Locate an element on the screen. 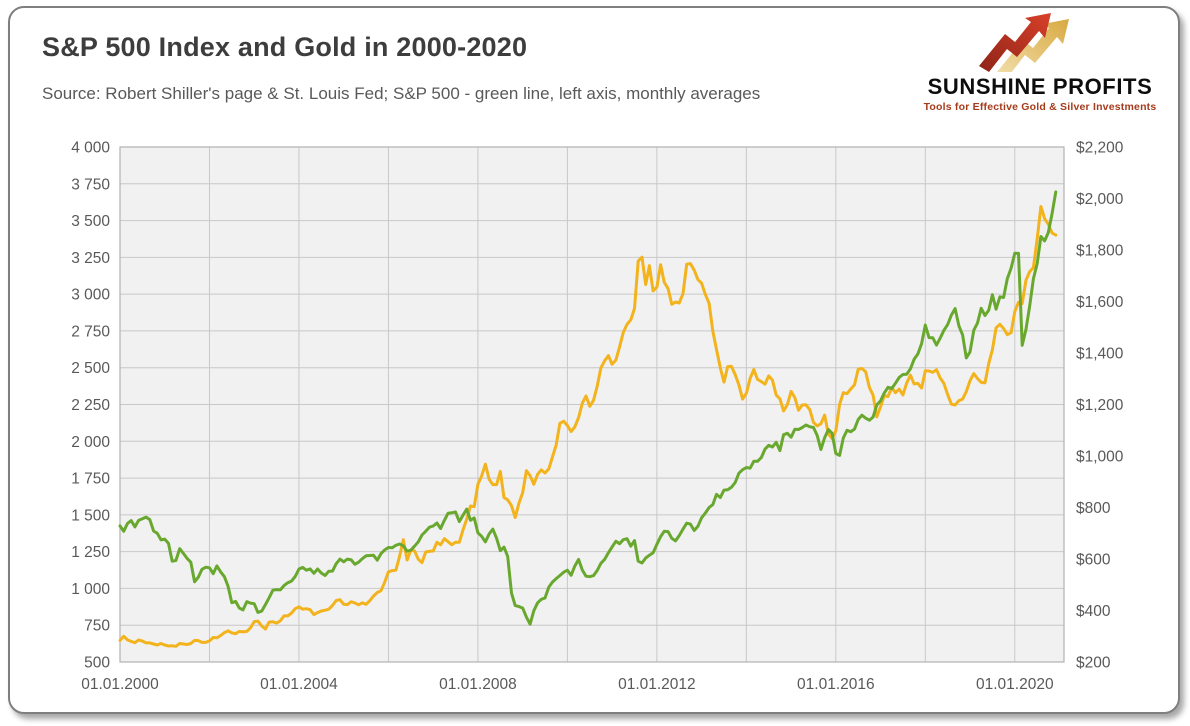 The height and width of the screenshot is (726, 1190). left-axis-tick-label: 3 000 is located at coordinates (90, 295).